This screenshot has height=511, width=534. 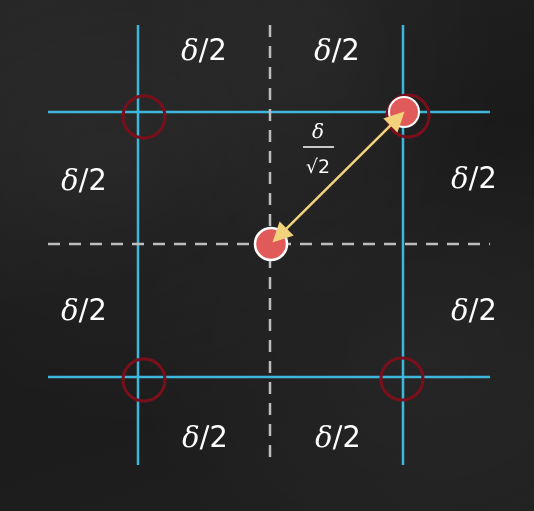 I want to click on diag-label-numerator: δ, so click(x=318, y=131).